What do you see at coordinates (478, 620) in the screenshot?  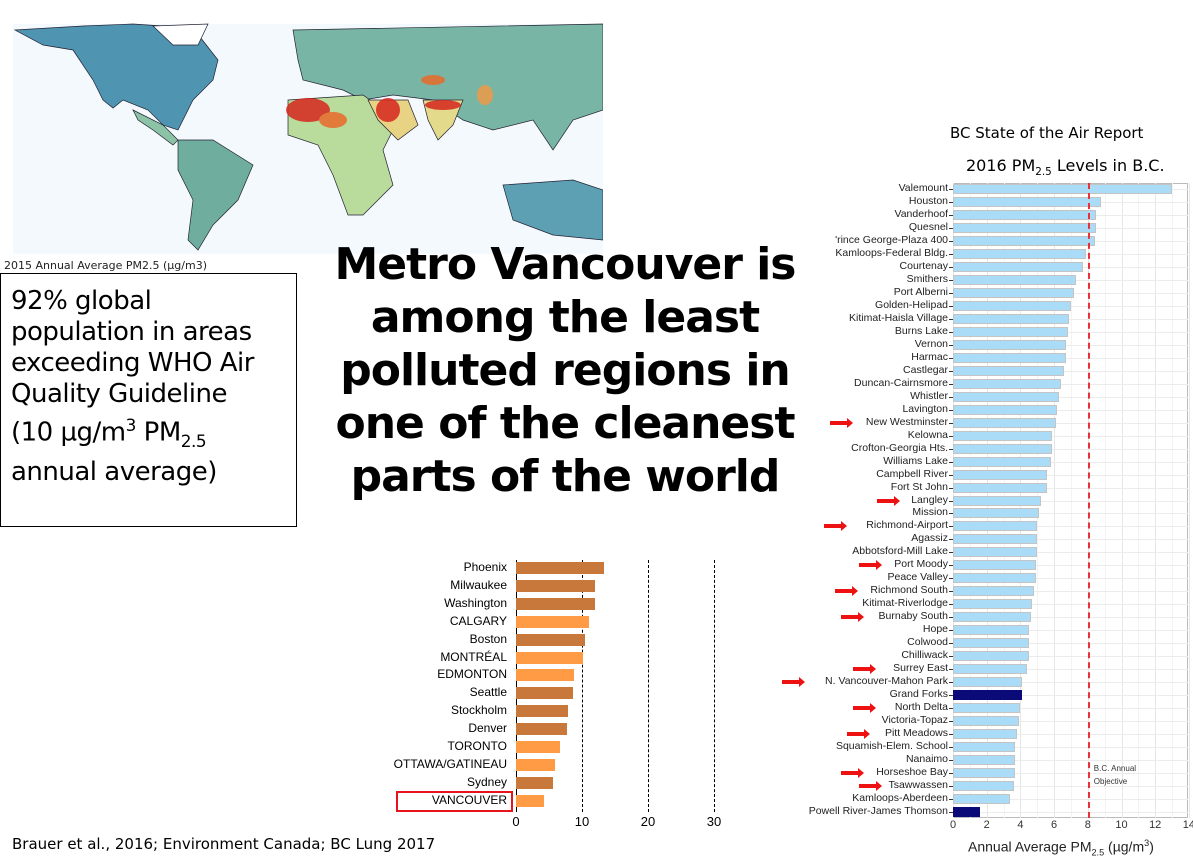 I see `city-label: CALGARY` at bounding box center [478, 620].